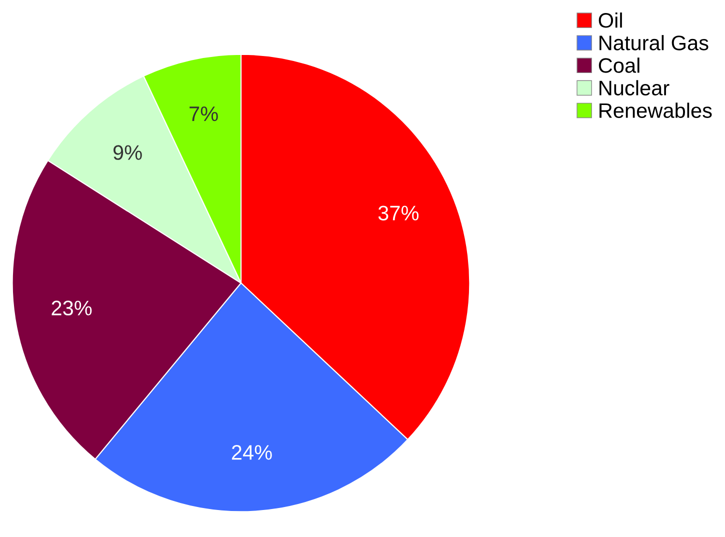  What do you see at coordinates (635, 88) in the screenshot?
I see `legend-label: Nuclear` at bounding box center [635, 88].